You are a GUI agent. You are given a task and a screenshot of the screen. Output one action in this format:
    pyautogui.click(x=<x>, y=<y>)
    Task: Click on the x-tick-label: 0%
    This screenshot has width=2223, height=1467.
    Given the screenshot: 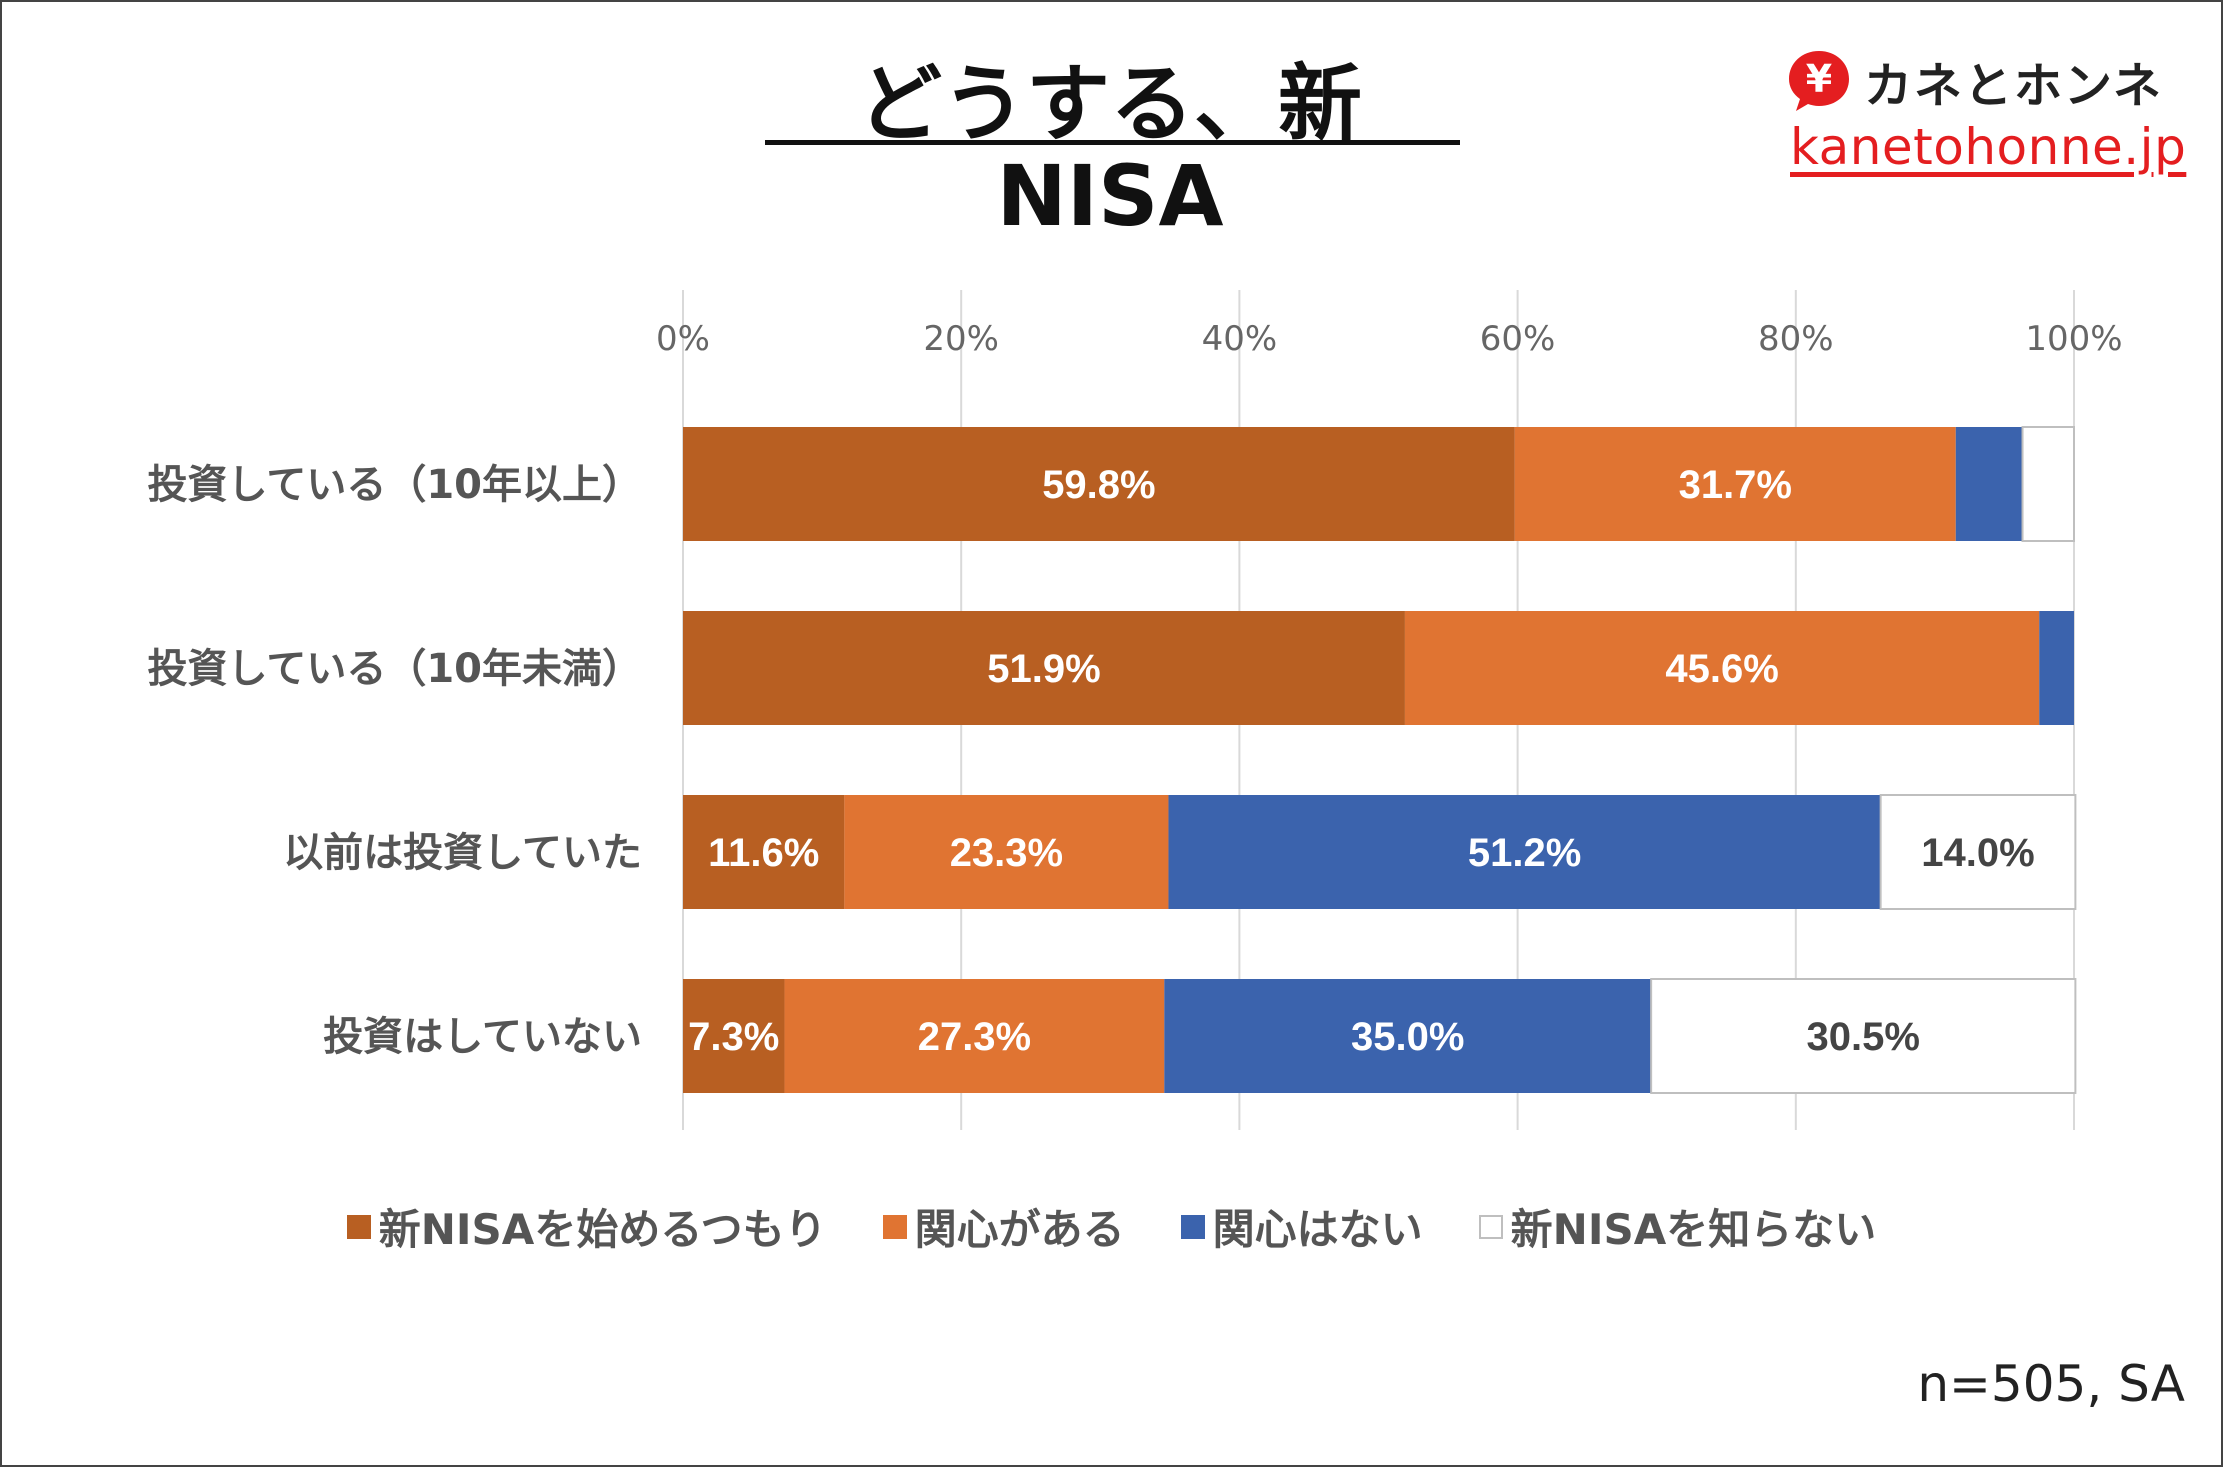 What is the action you would take?
    pyautogui.click(x=683, y=339)
    